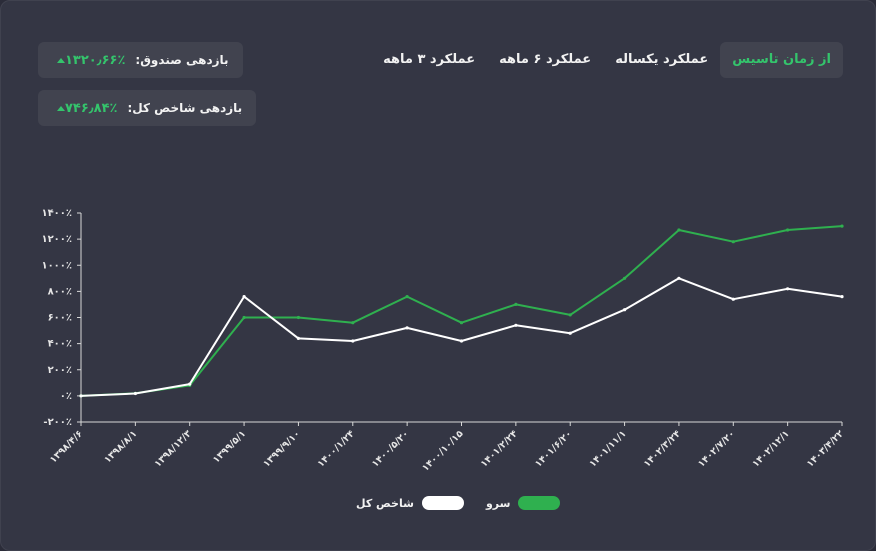  Describe the element at coordinates (66, 396) in the screenshot. I see `y-tick-label: ۰٪` at that location.